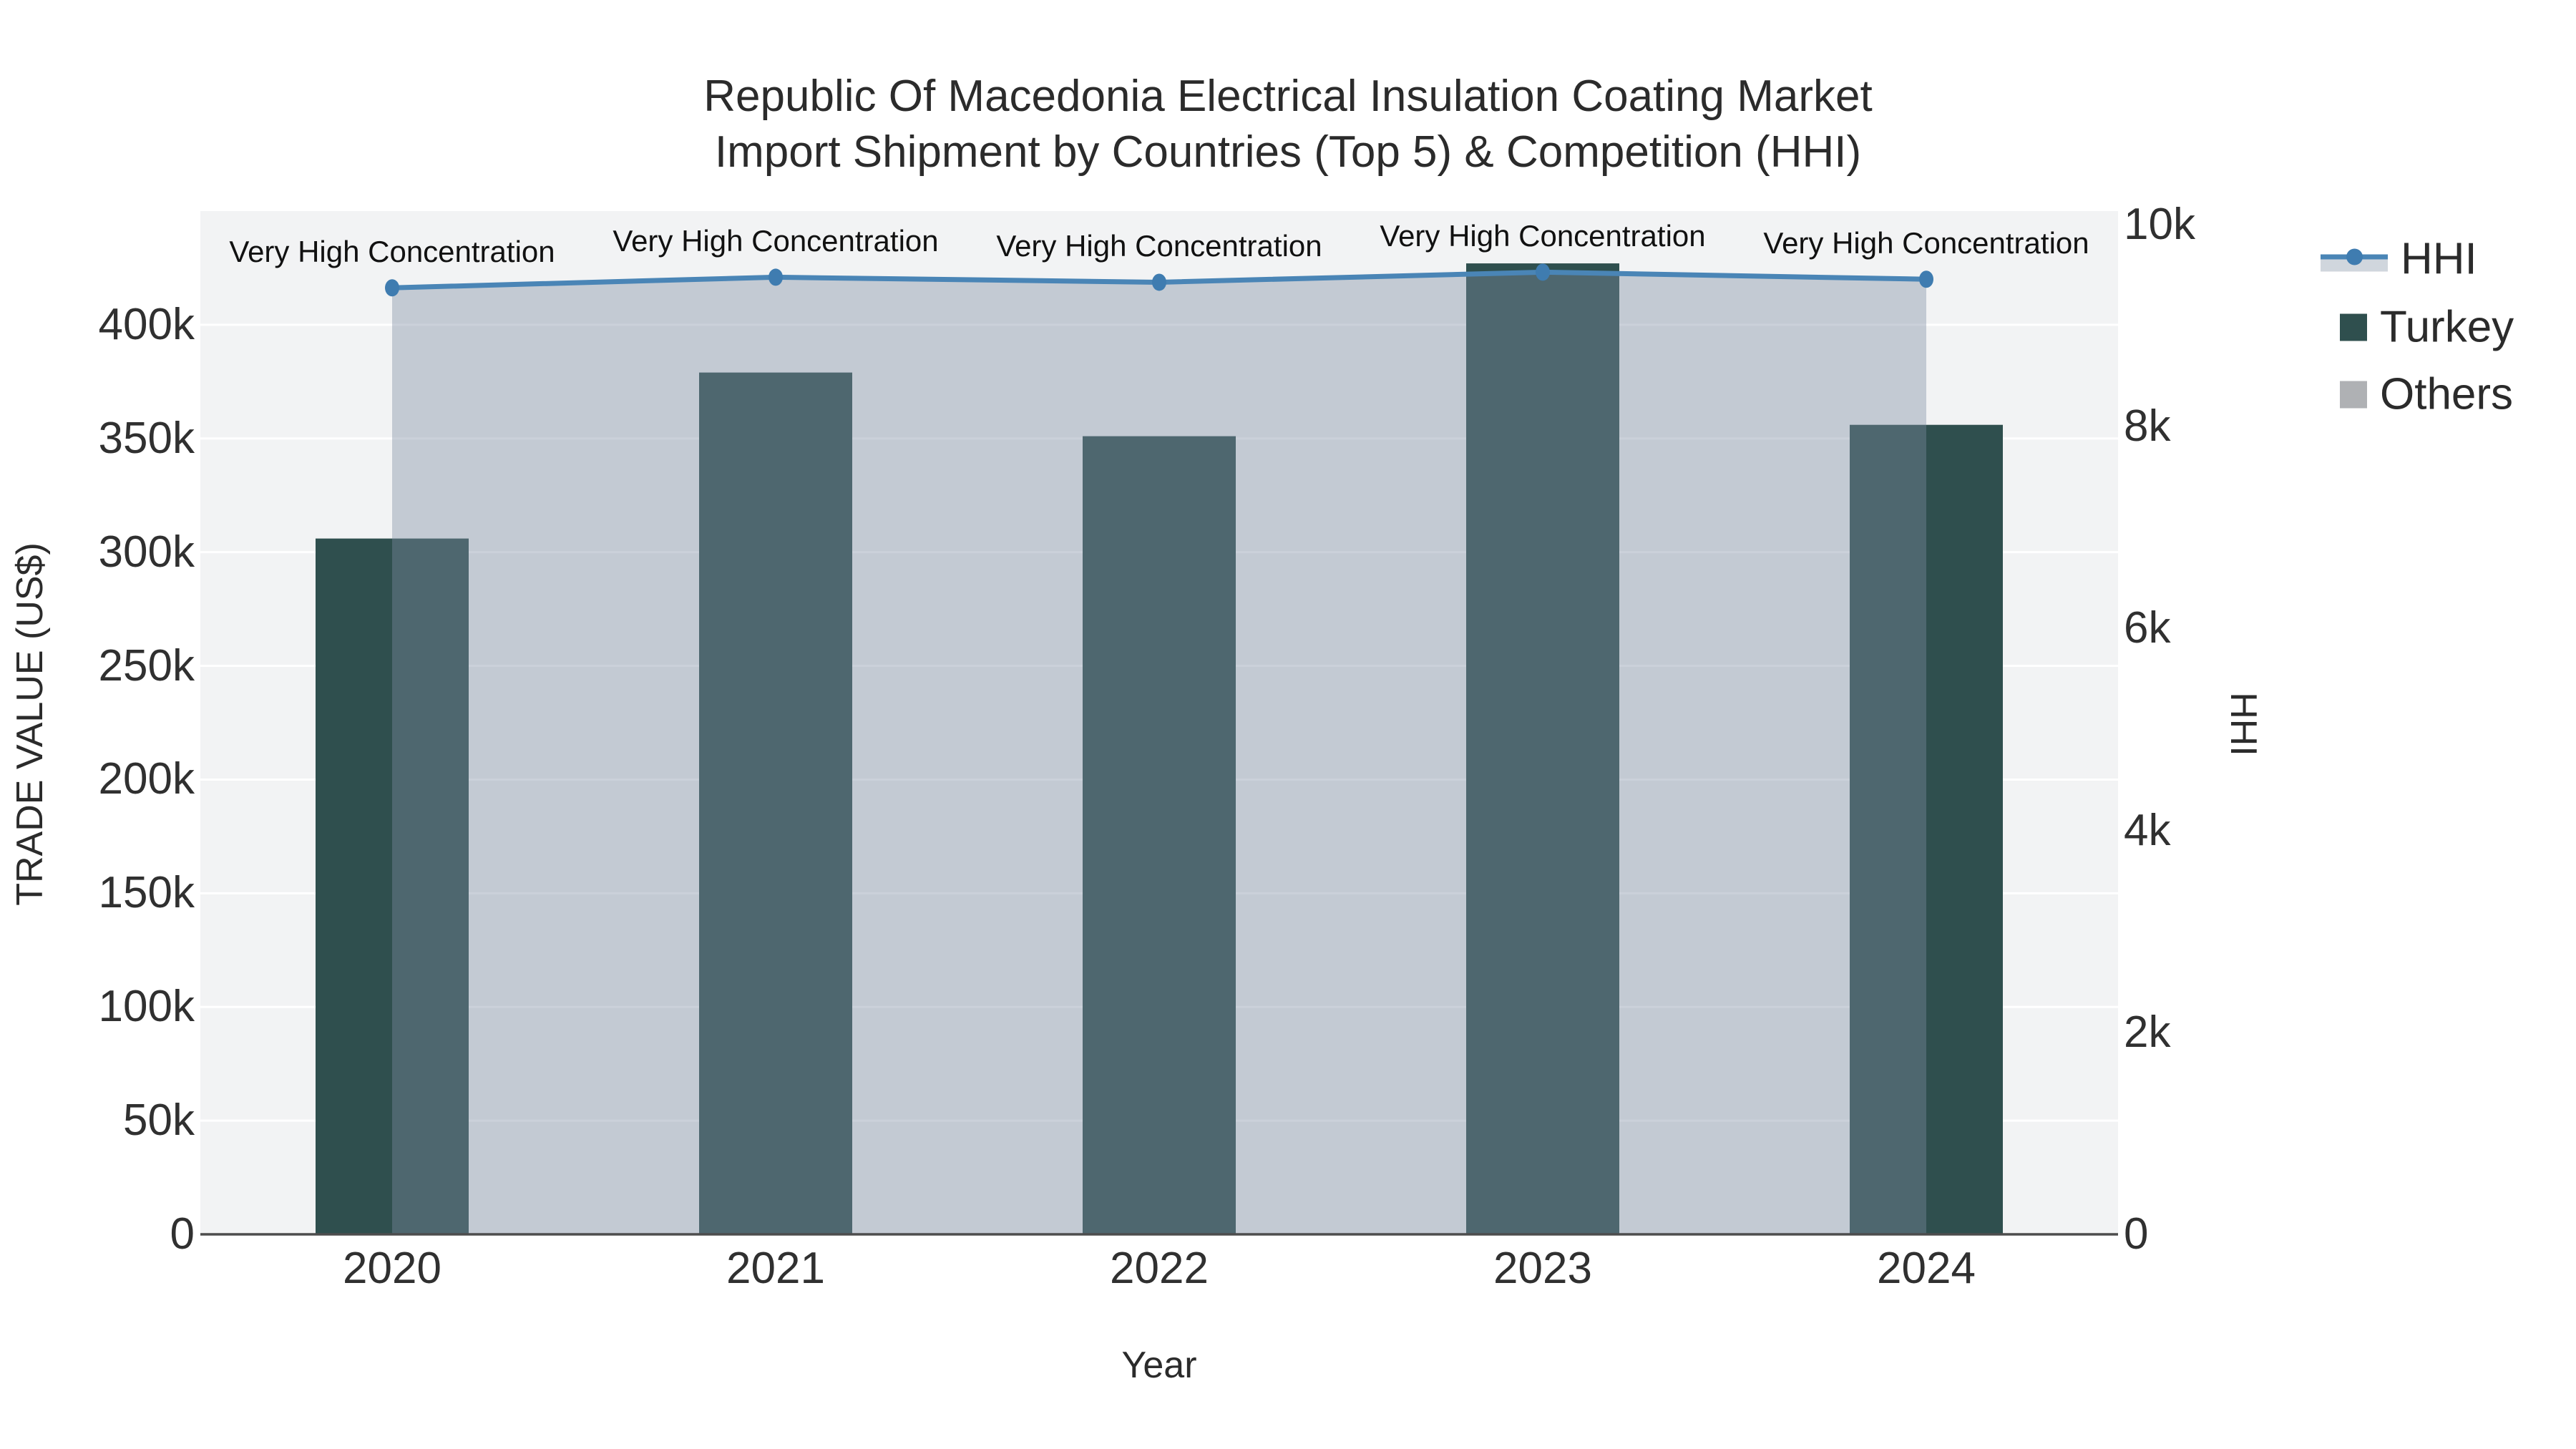 The height and width of the screenshot is (1449, 2576). Describe the element at coordinates (159, 1121) in the screenshot. I see `y-left-tick-50k: 50k` at that location.